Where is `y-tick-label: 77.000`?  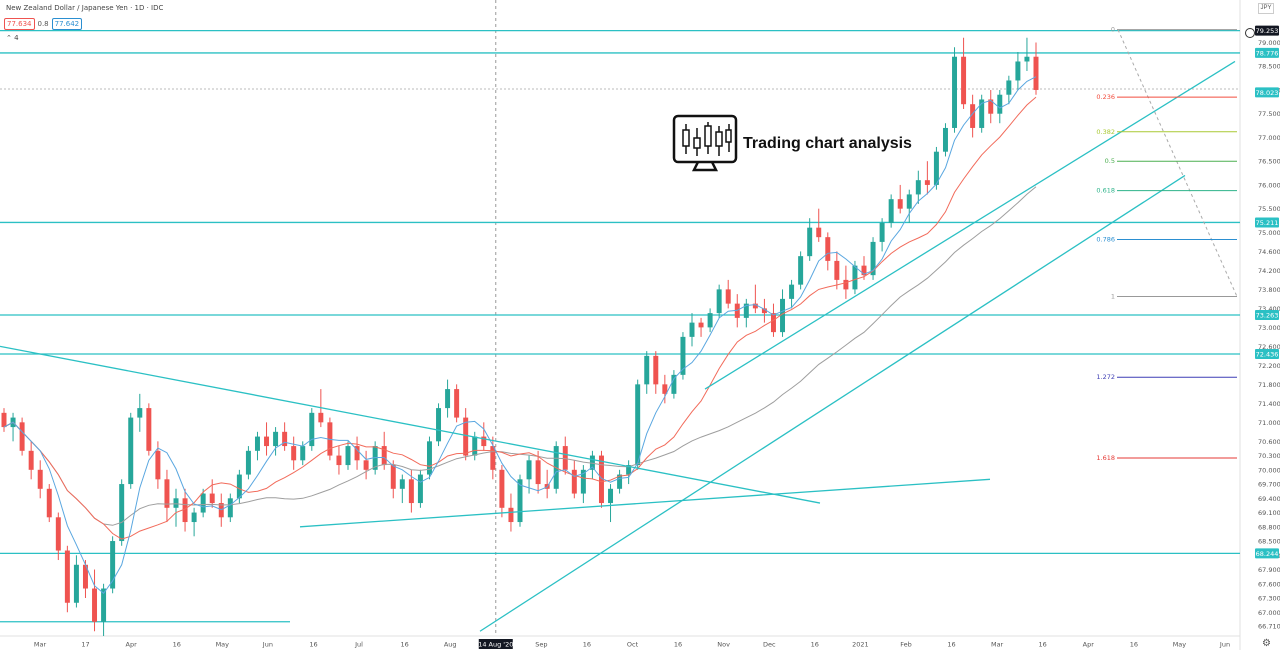
y-tick-label: 77.000 is located at coordinates (1269, 138).